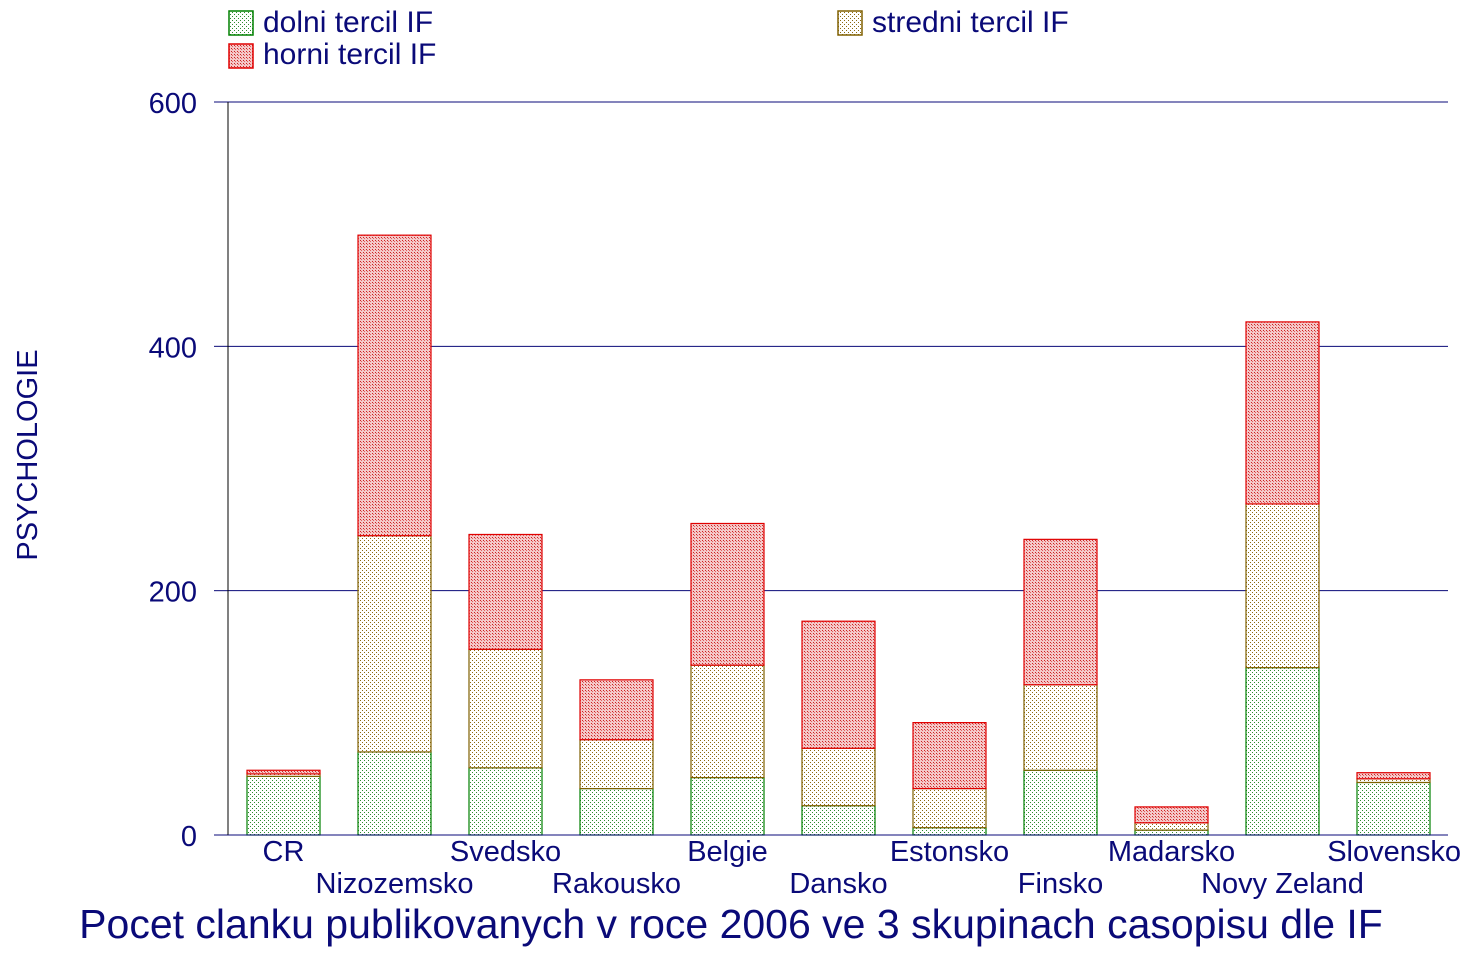 This screenshot has width=1463, height=975. What do you see at coordinates (838, 884) in the screenshot?
I see `x-category-label: Dansko` at bounding box center [838, 884].